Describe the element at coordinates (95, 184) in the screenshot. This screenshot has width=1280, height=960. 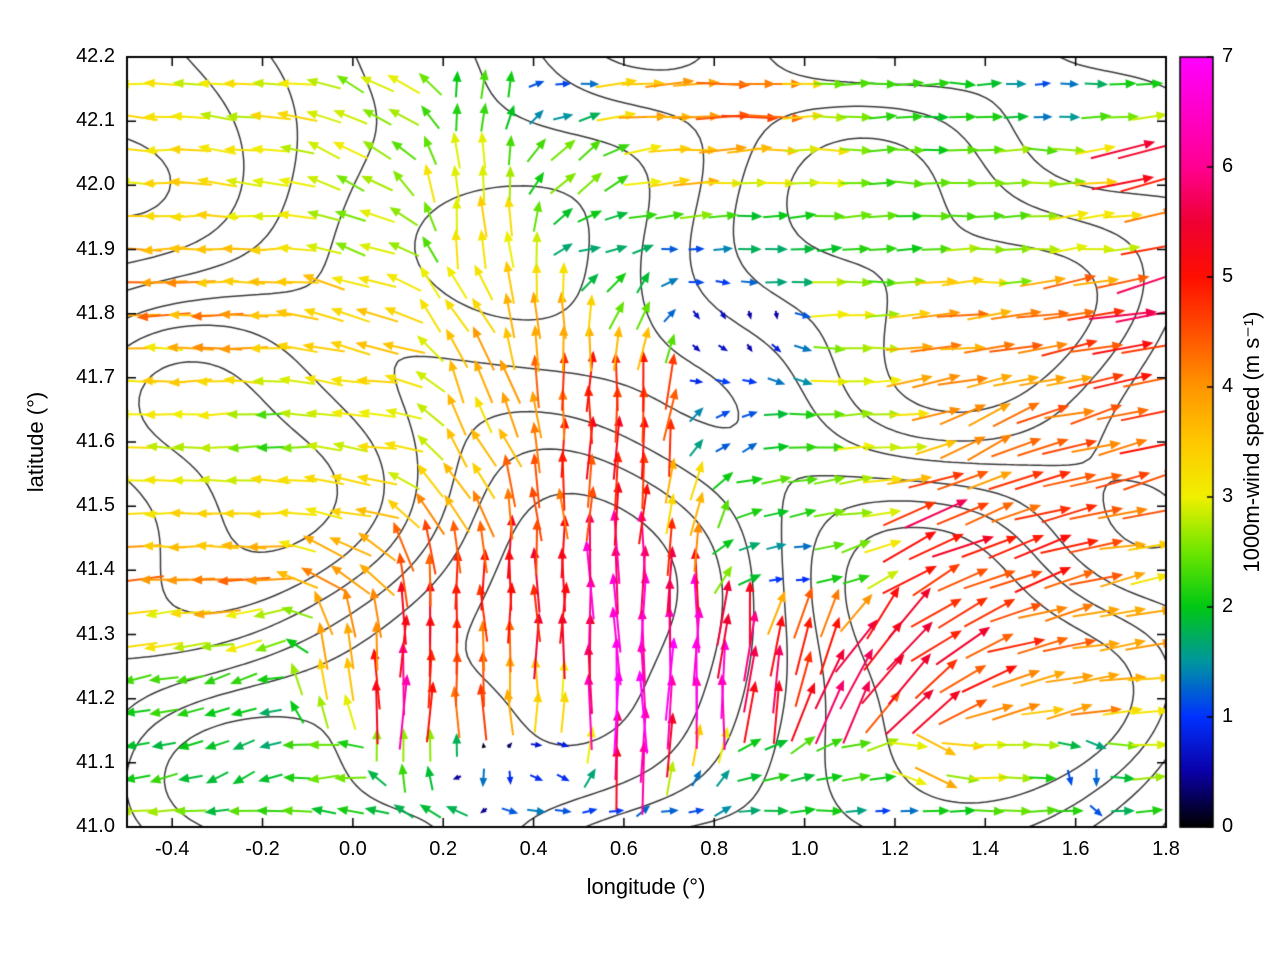
I see `y-tick-label: 42.0` at that location.